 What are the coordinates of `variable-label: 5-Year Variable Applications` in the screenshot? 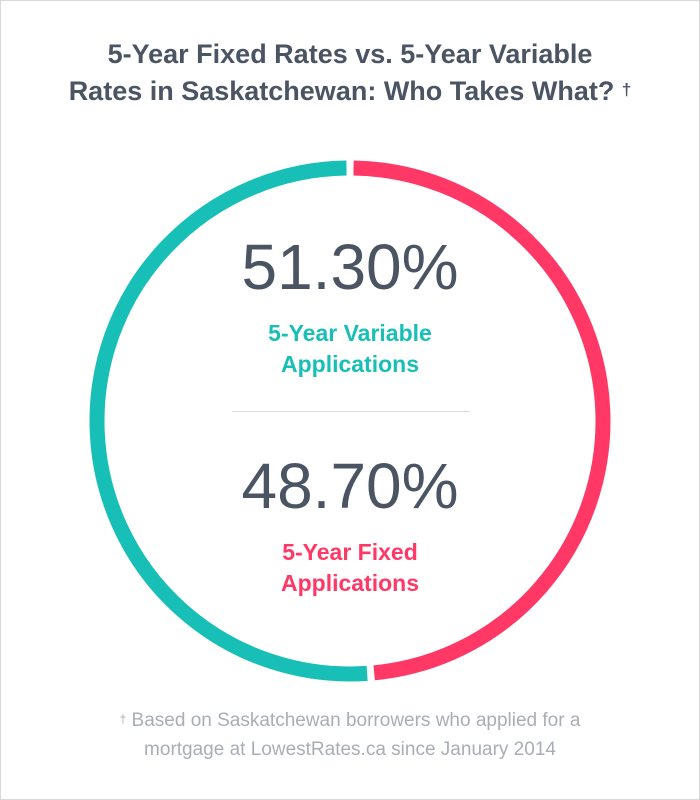 It's located at (350, 349).